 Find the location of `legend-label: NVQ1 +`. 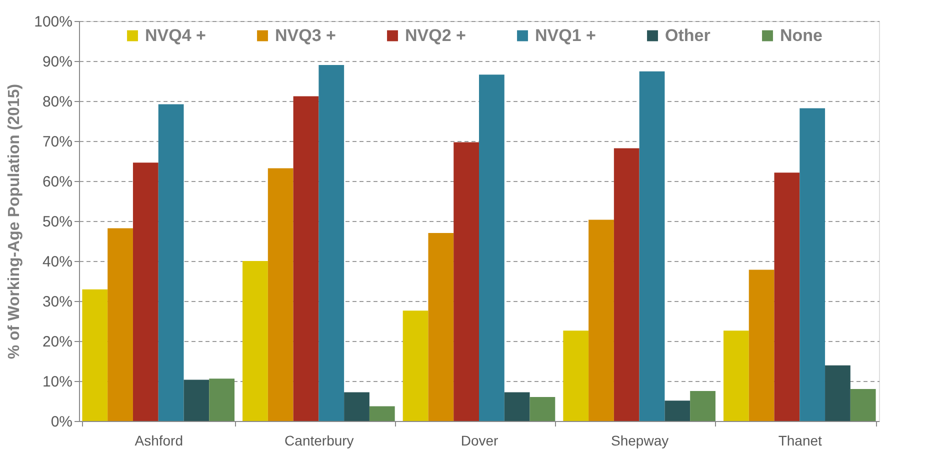

legend-label: NVQ1 + is located at coordinates (565, 35).